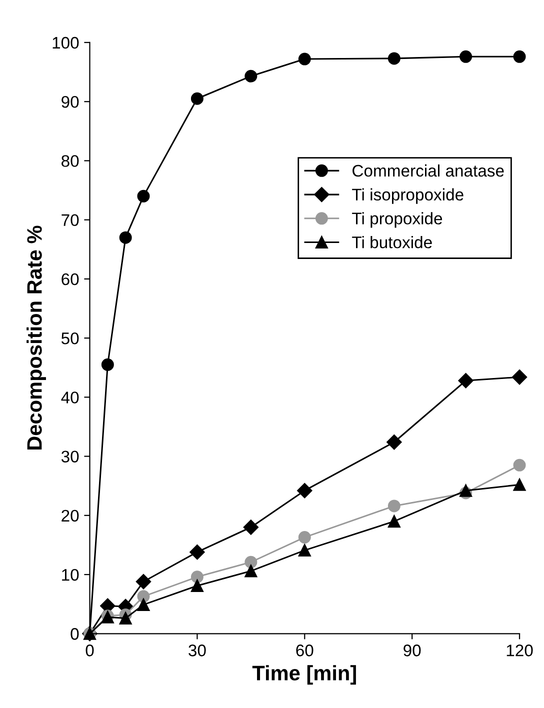 Image resolution: width=544 pixels, height=708 pixels. Describe the element at coordinates (392, 242) in the screenshot. I see `legend-label: Ti butoxide` at that location.